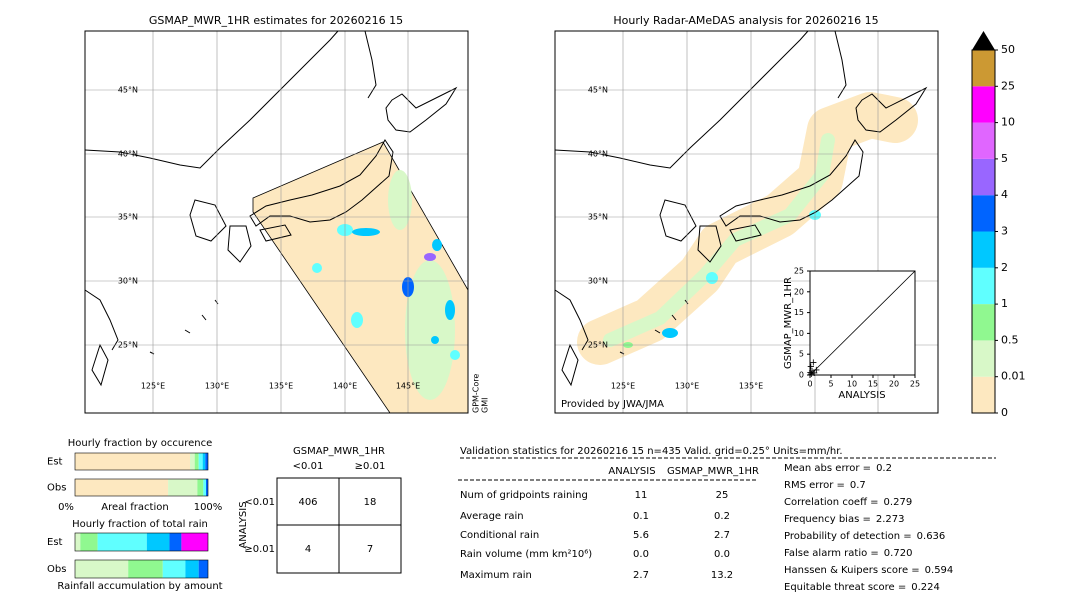 The height and width of the screenshot is (612, 1080). I want to click on diagonal, so click(862, 323).